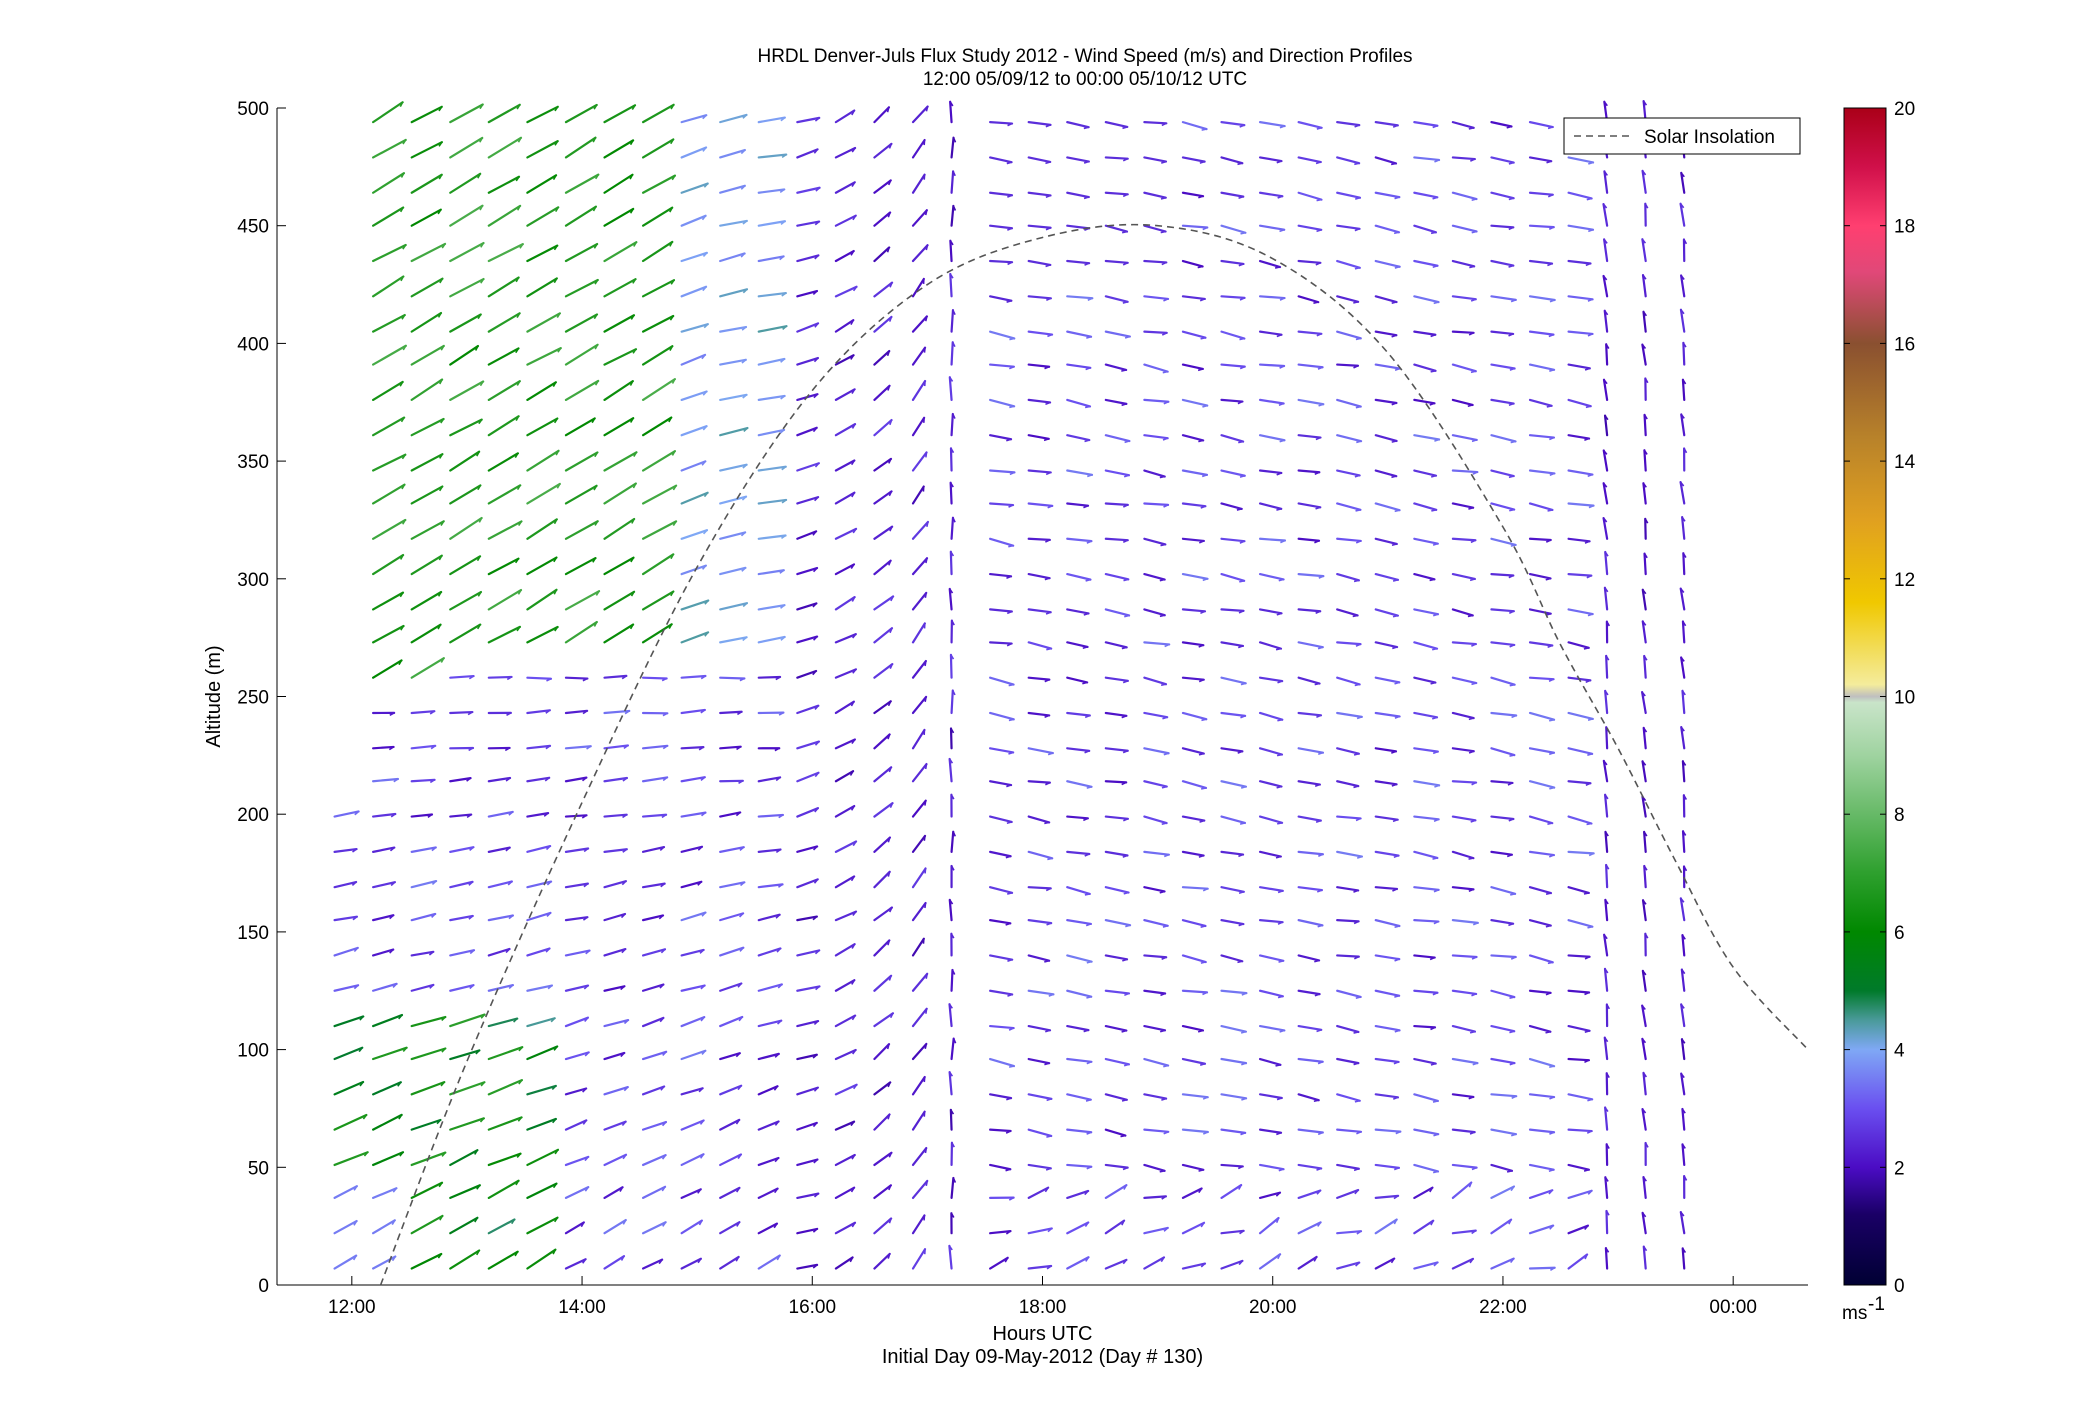 The image size is (2098, 1425). I want to click on colorbar-tick-label: 20, so click(1904, 109).